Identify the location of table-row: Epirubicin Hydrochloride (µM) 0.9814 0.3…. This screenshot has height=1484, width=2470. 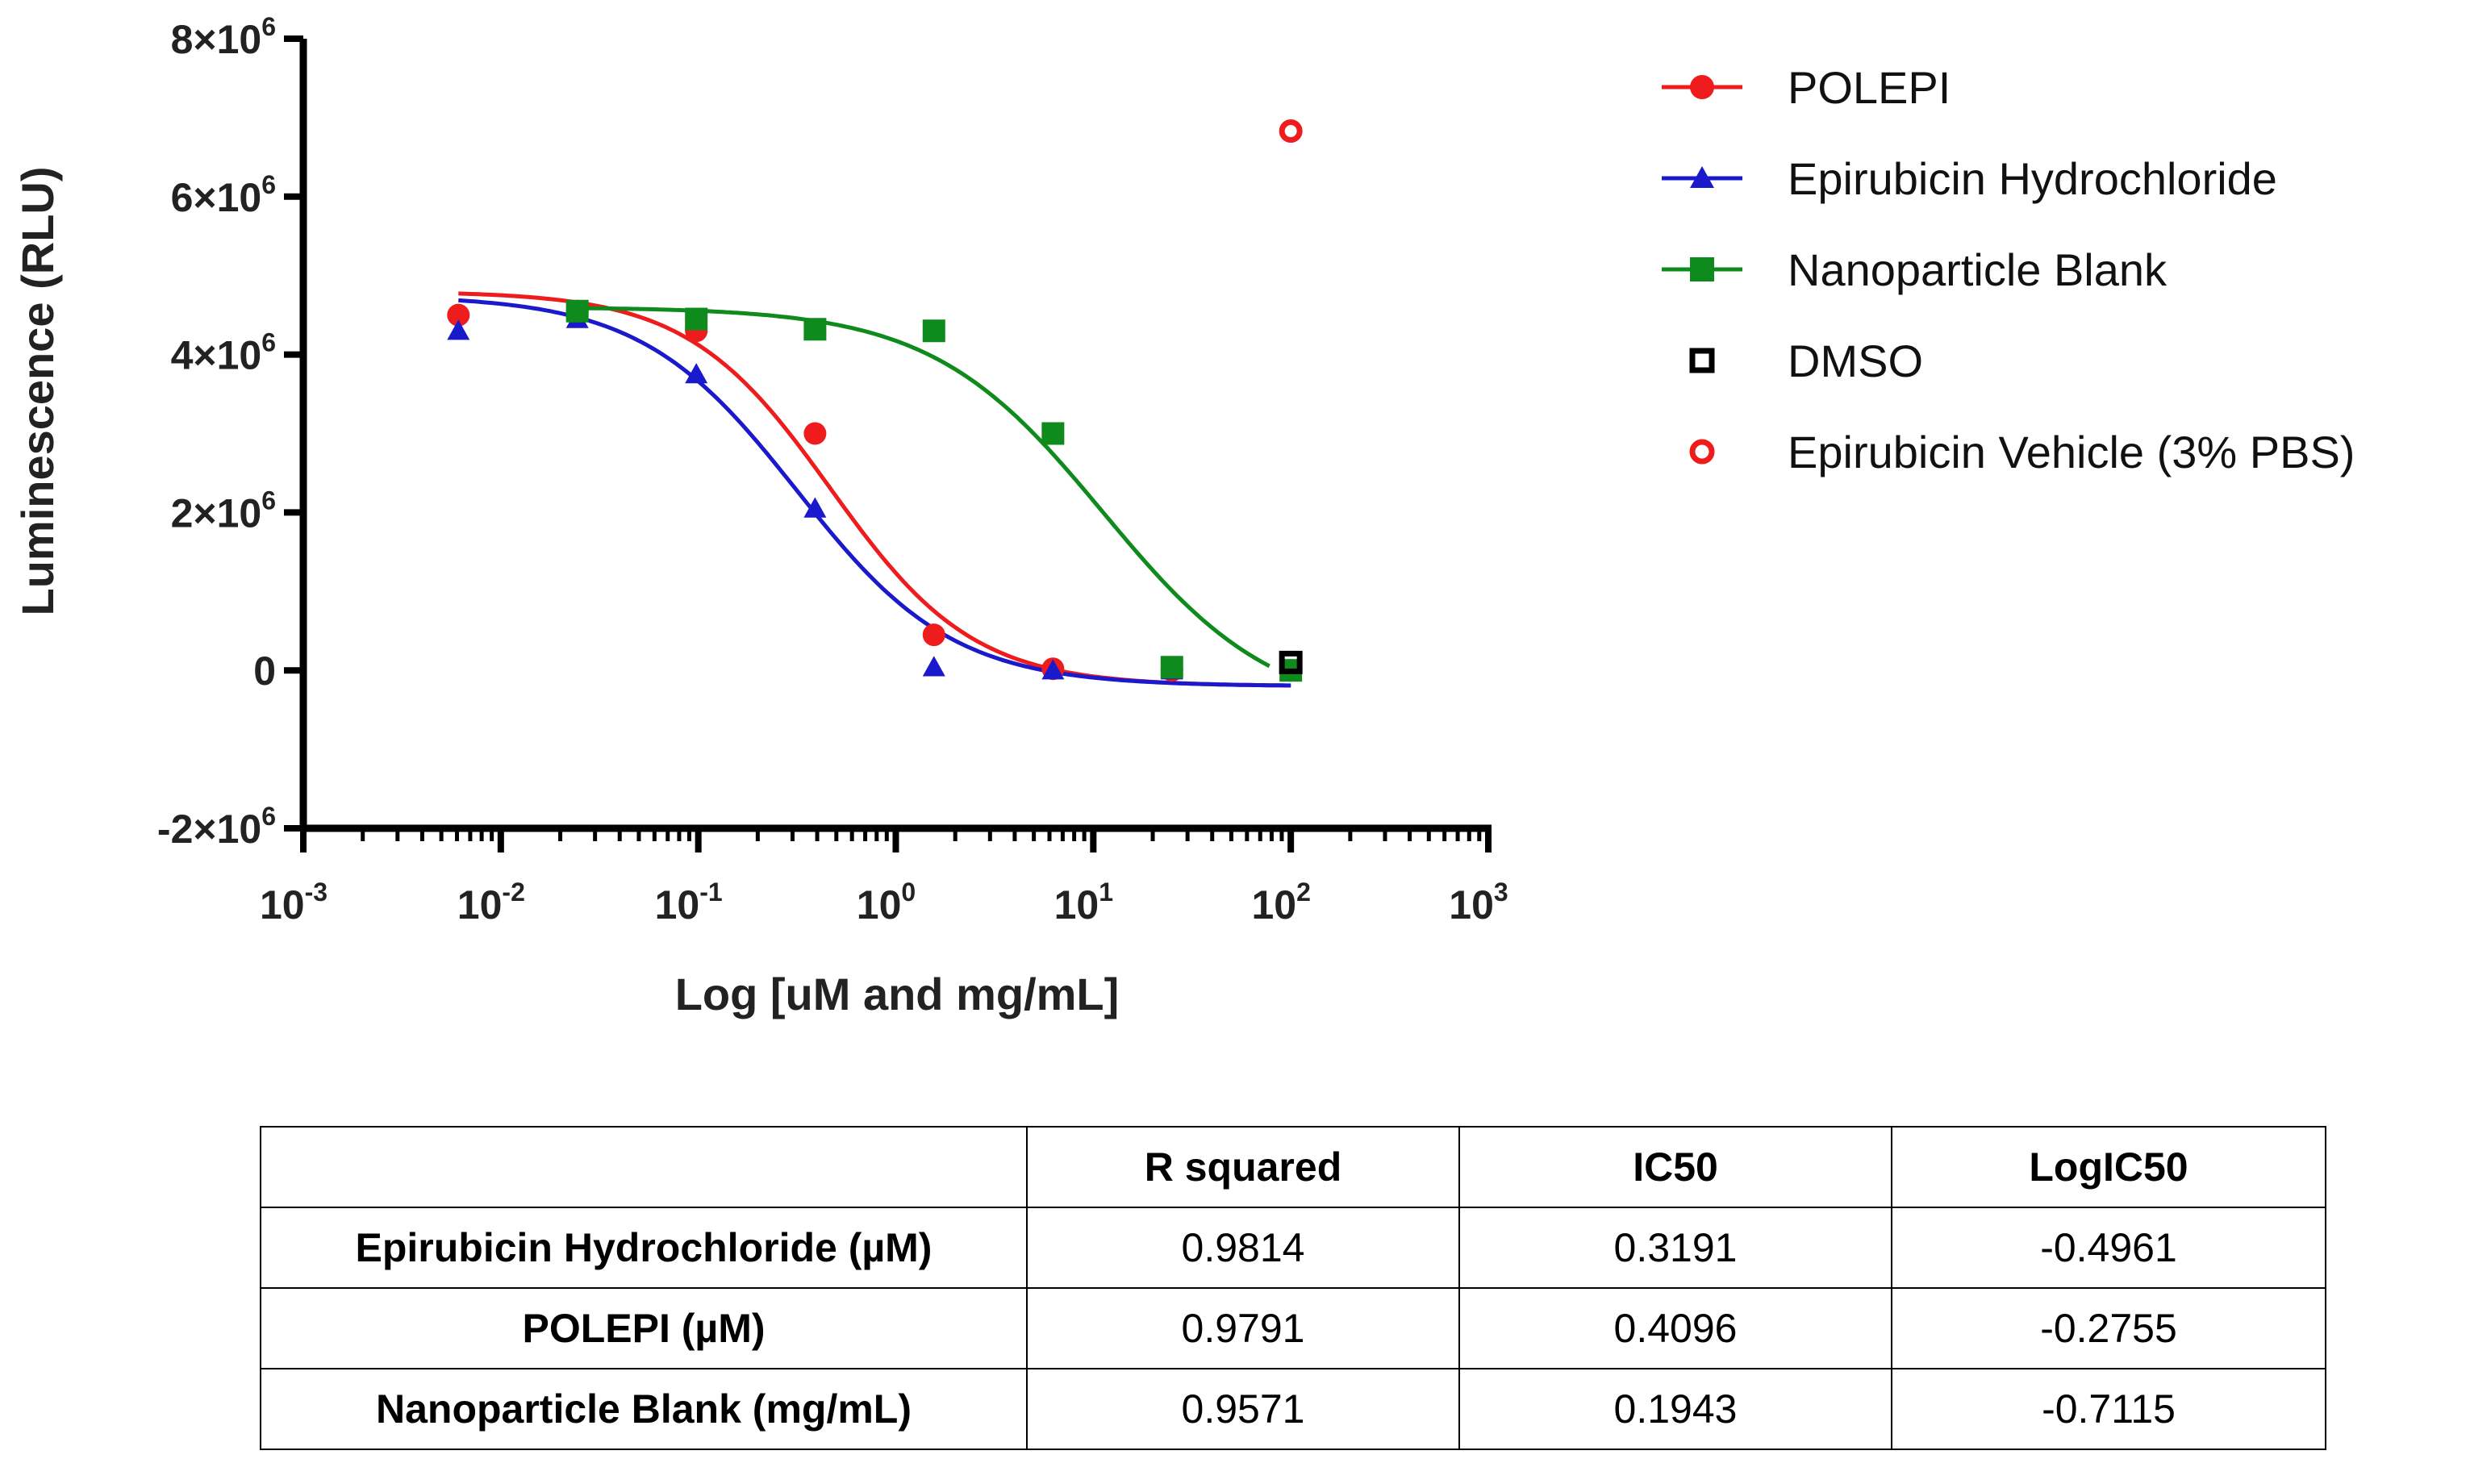
(1293, 1248).